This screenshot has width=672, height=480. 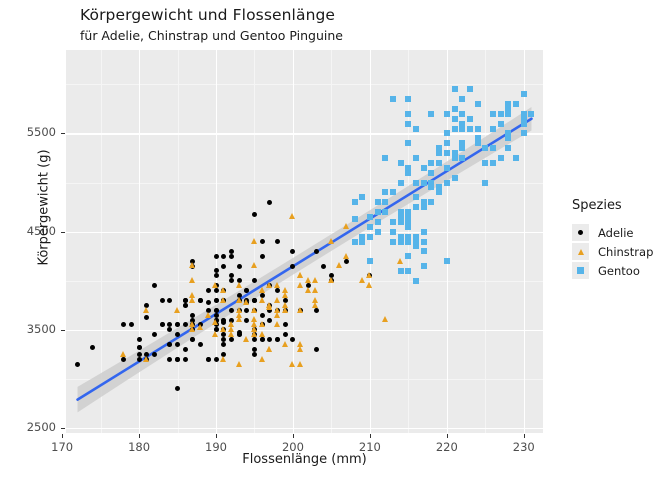 I want to click on legend-item-chinstrap: Chinstrap, so click(x=620, y=251).